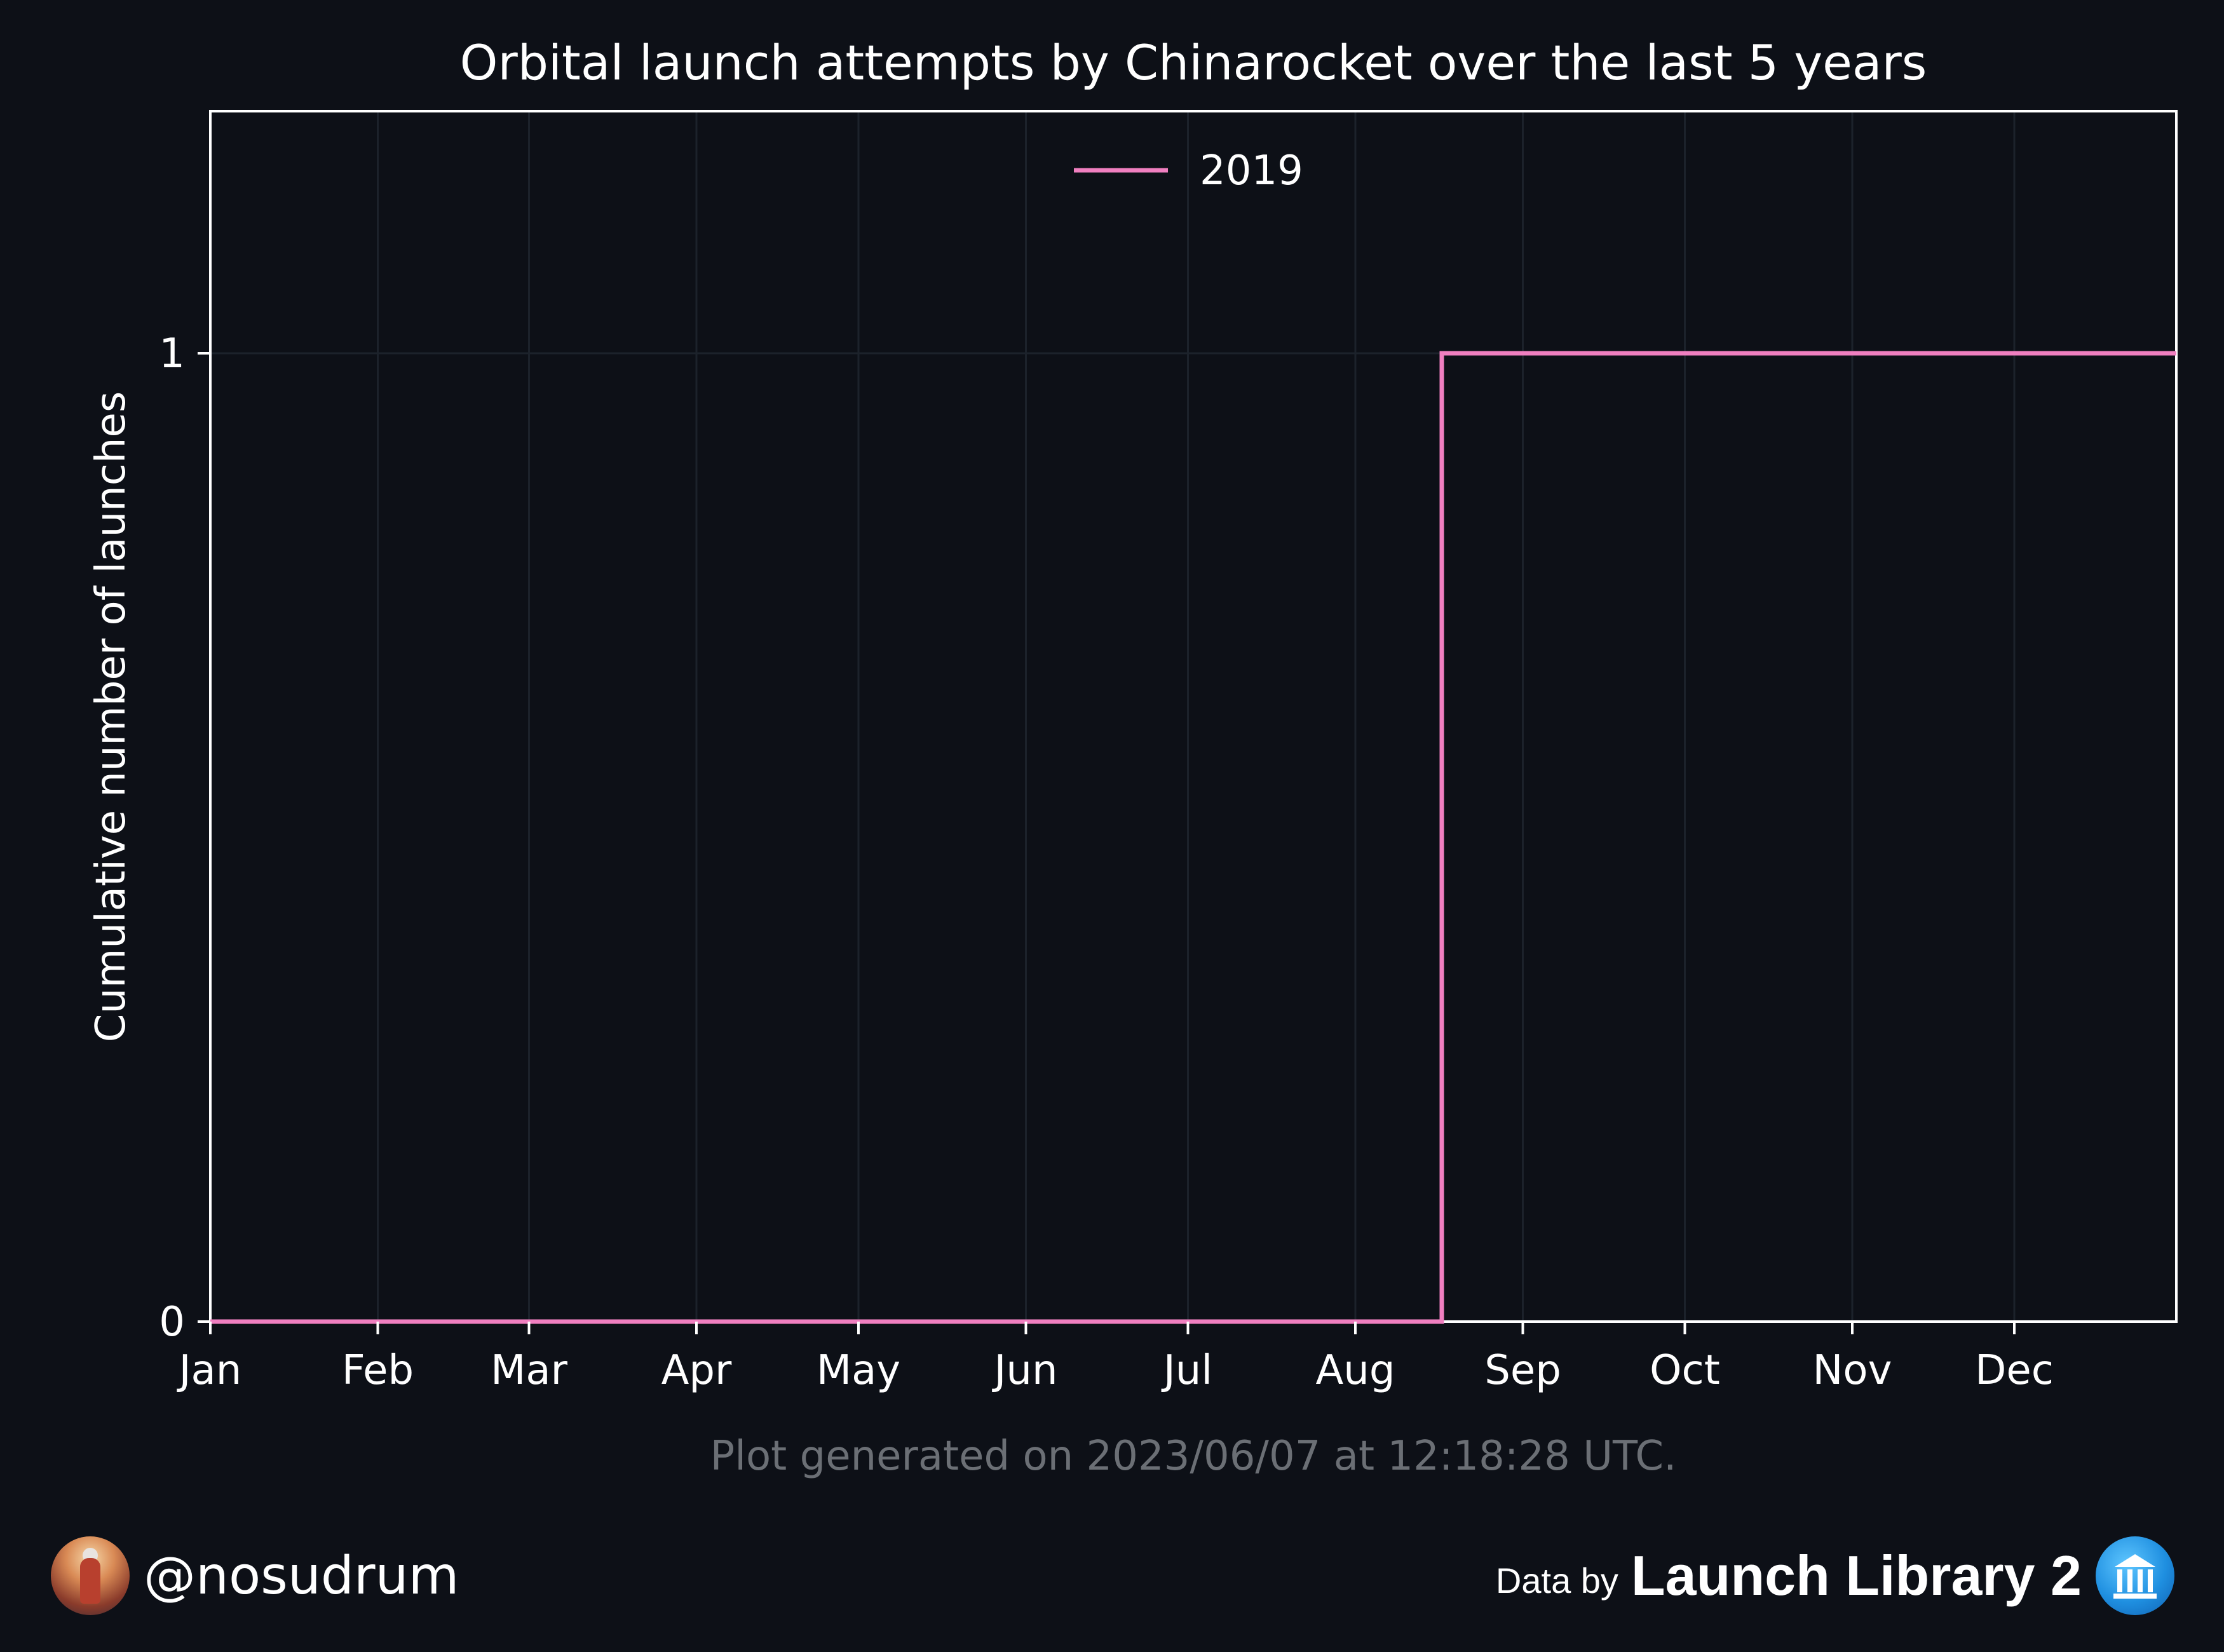 The image size is (2224, 1652). What do you see at coordinates (1685, 1371) in the screenshot?
I see `x-tick-label: Oct` at bounding box center [1685, 1371].